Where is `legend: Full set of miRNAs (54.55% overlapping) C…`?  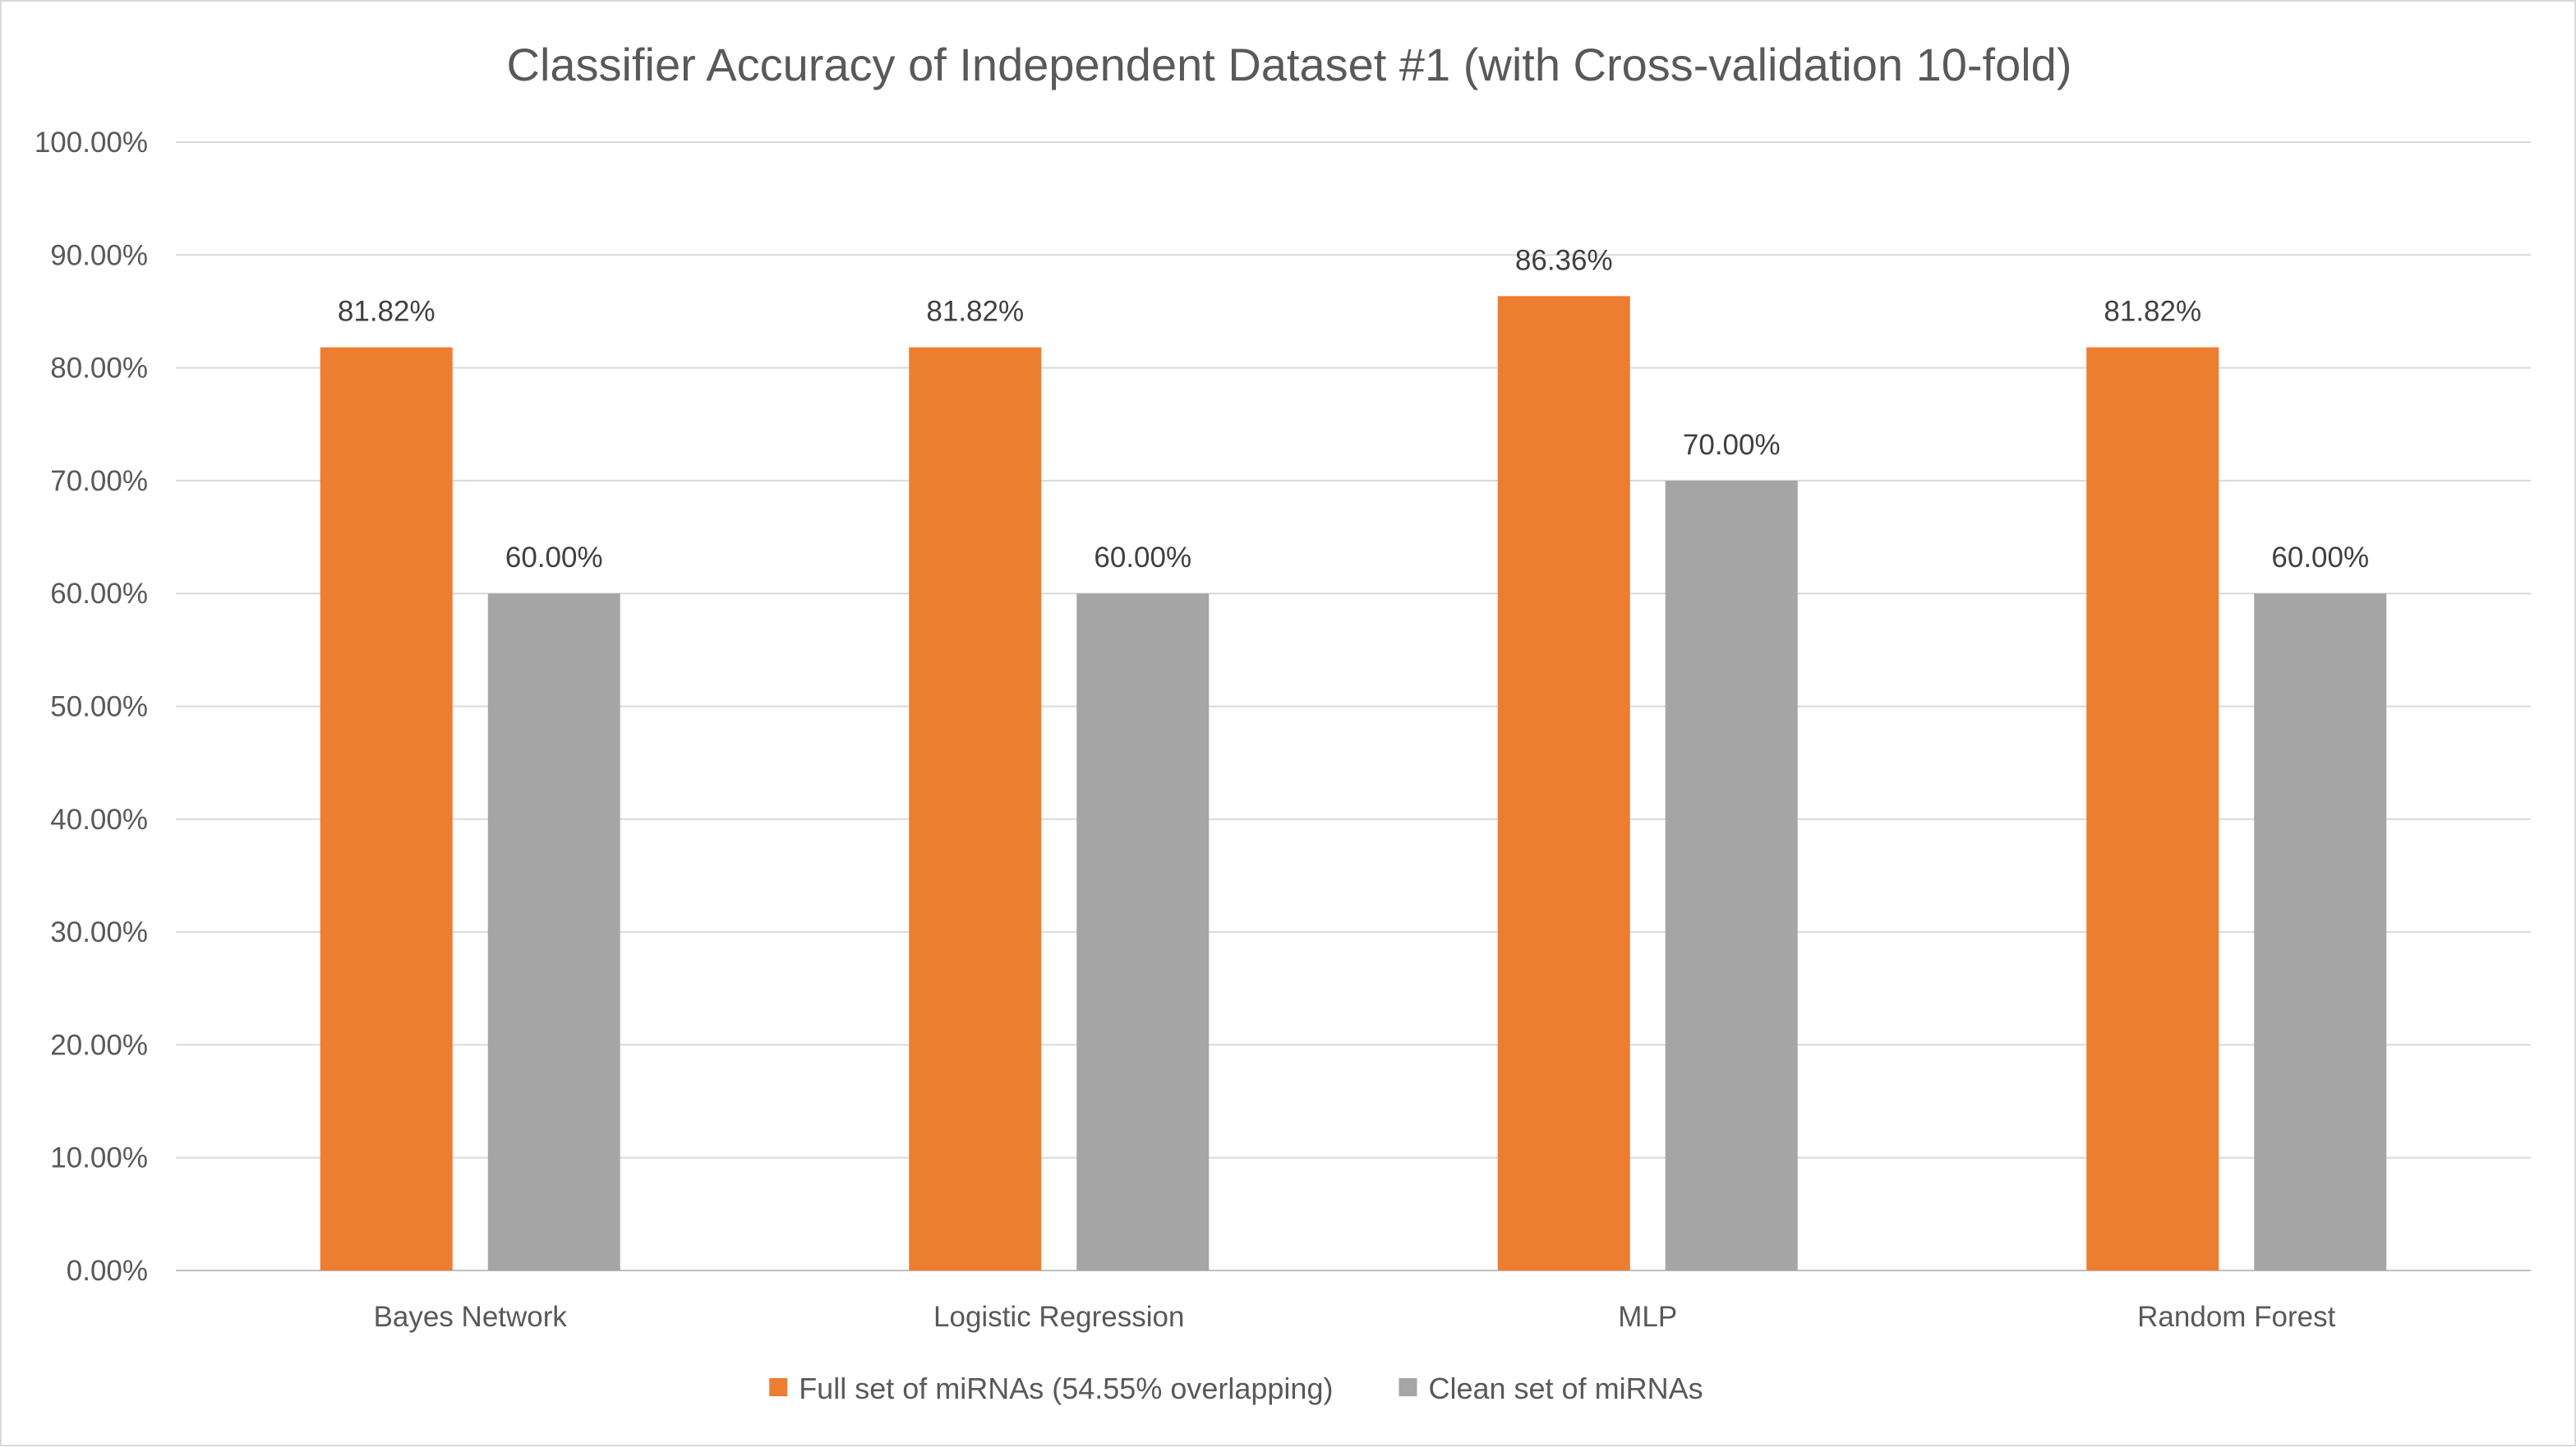
legend: Full set of miRNAs (54.55% overlapping) C… is located at coordinates (1236, 1388).